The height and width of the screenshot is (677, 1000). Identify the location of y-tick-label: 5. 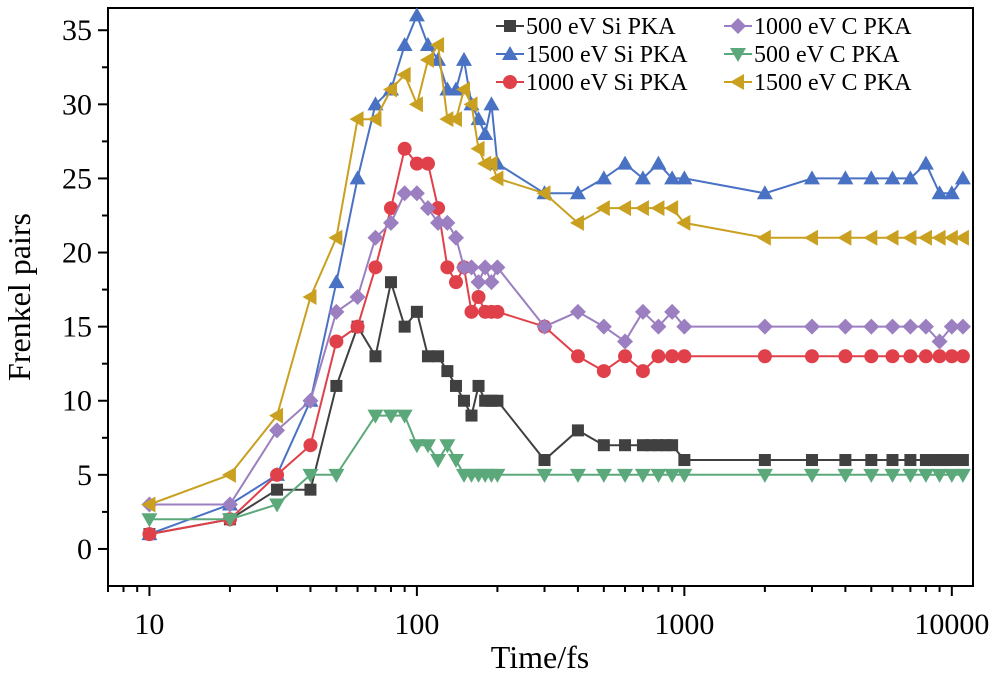
(84, 475).